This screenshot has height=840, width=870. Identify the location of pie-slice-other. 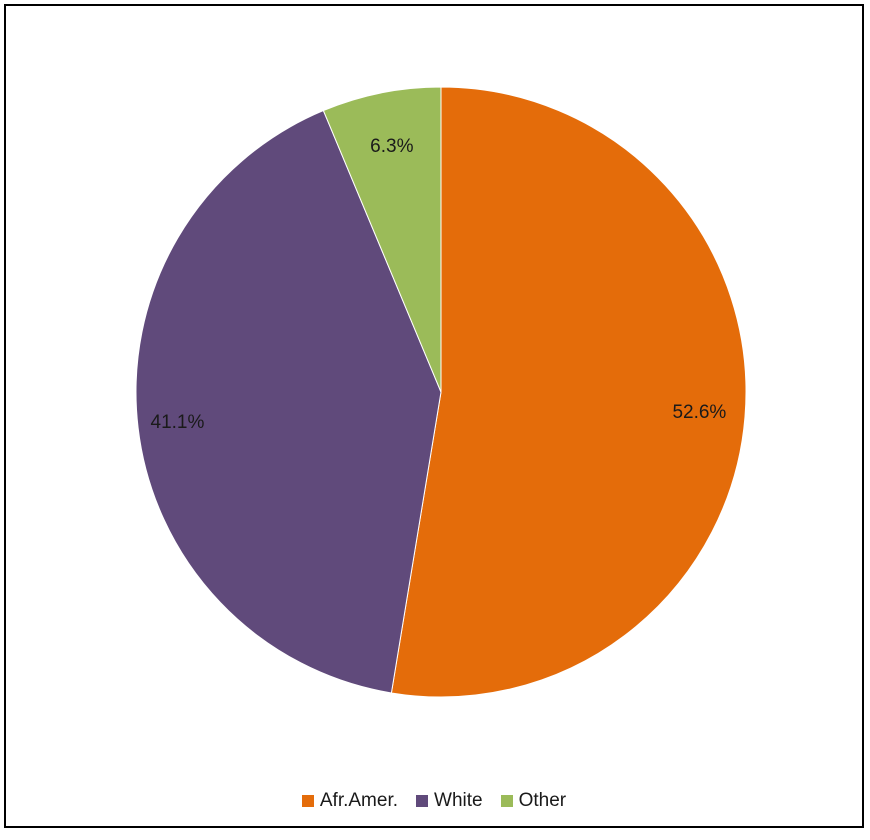
(382, 239).